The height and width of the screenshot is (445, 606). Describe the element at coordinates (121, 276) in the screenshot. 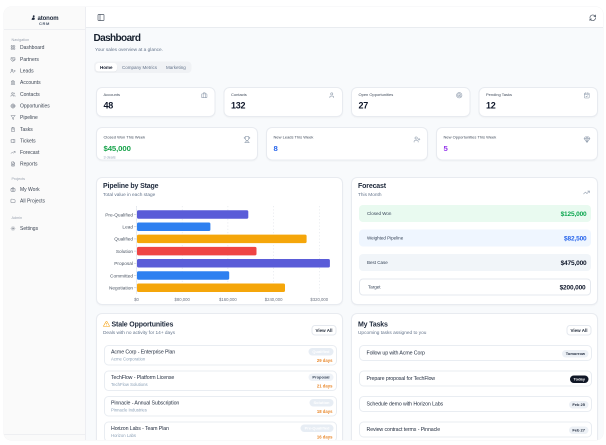

I see `svg-text: Committed` at that location.